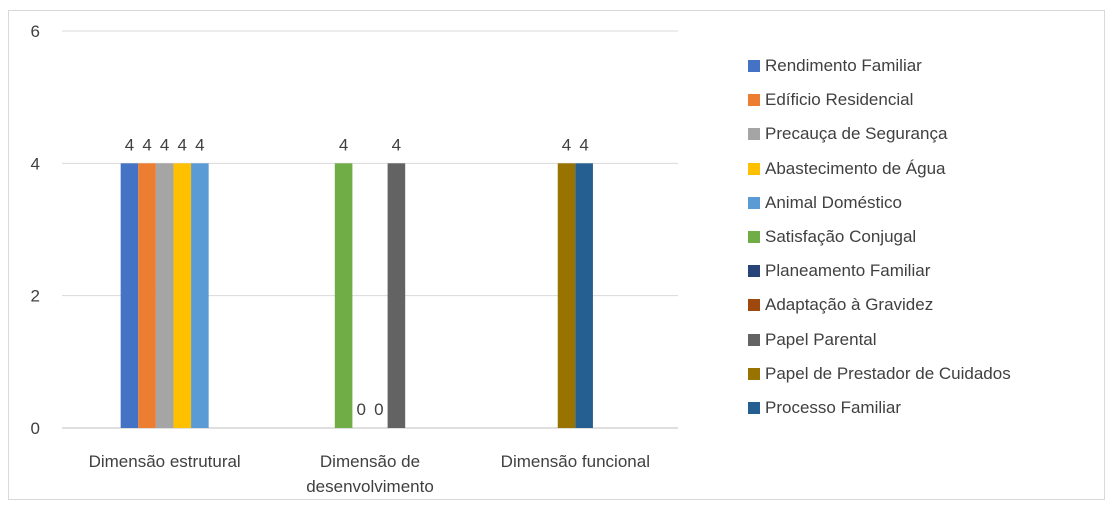 The width and height of the screenshot is (1113, 507). I want to click on legend-item: Precauça de Segurança, so click(847, 134).